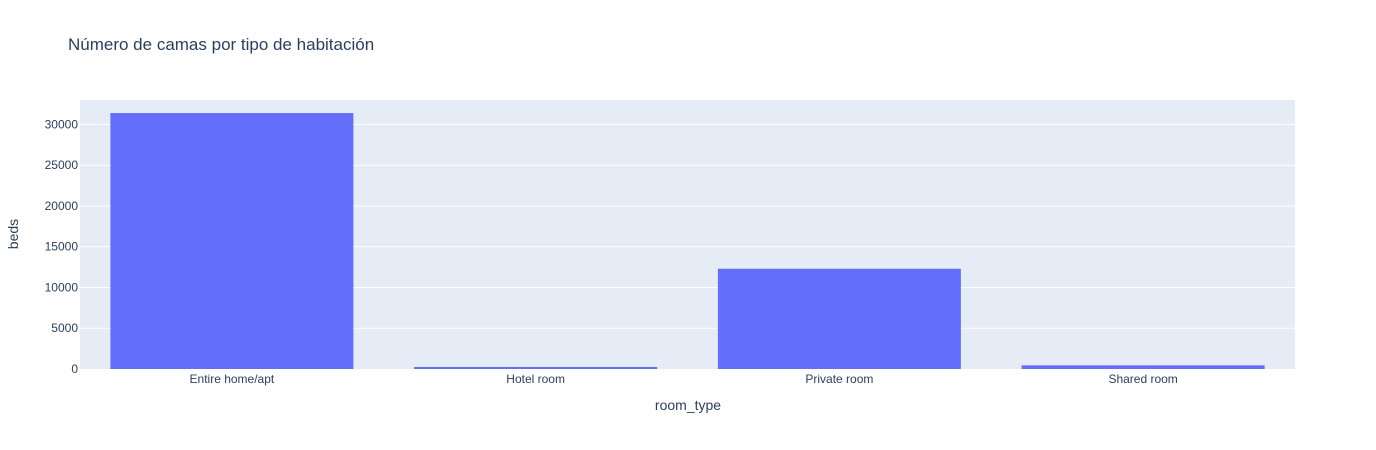  I want to click on chart-title: Número de camas por tipo de habitación, so click(221, 44).